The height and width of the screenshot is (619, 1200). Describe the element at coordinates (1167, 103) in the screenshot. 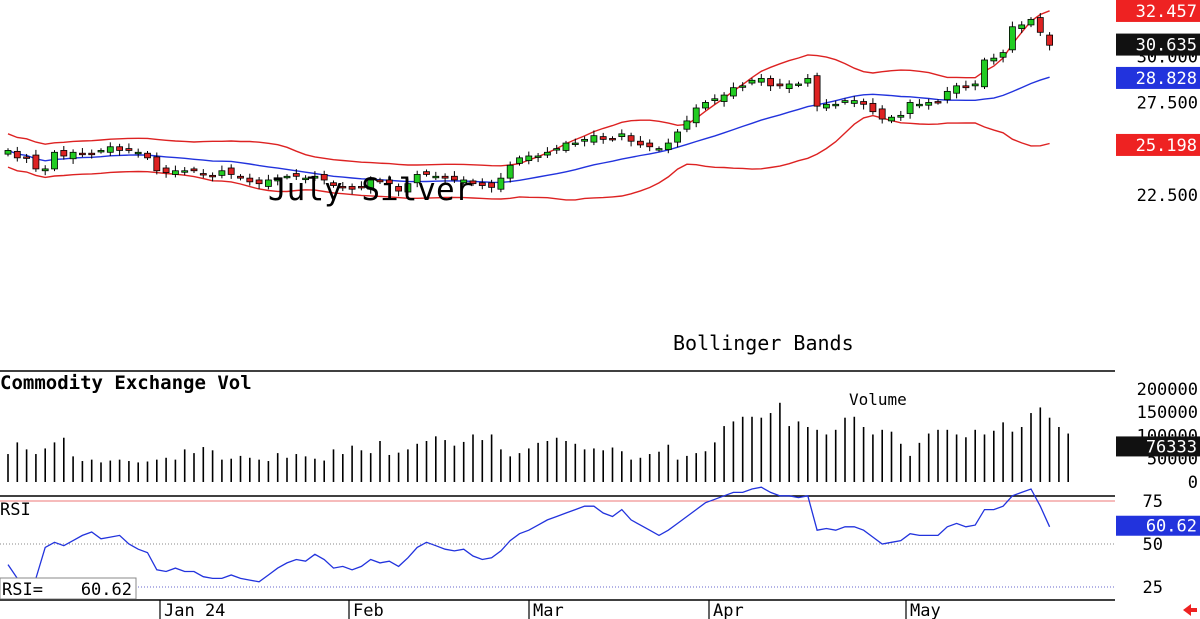

I see `price-tick-label: 27.500` at that location.